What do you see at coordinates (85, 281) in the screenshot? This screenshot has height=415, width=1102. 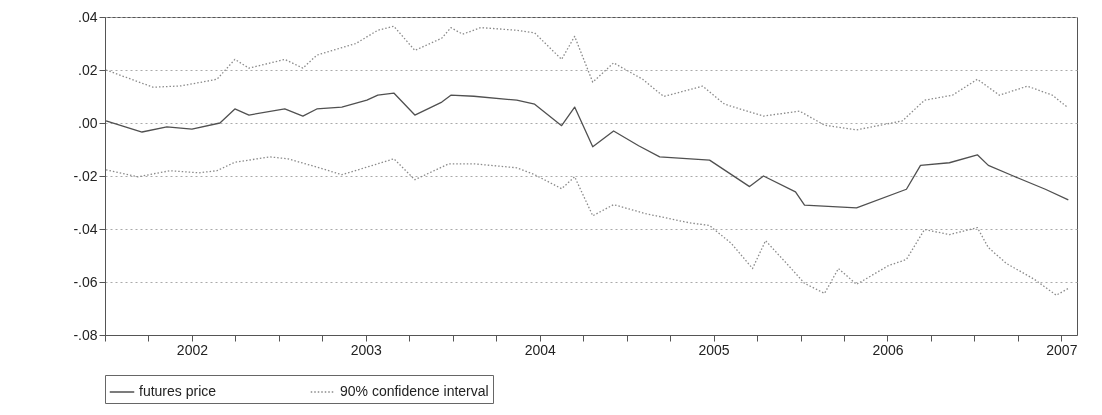 I see `y-tick-label: -.06` at bounding box center [85, 281].